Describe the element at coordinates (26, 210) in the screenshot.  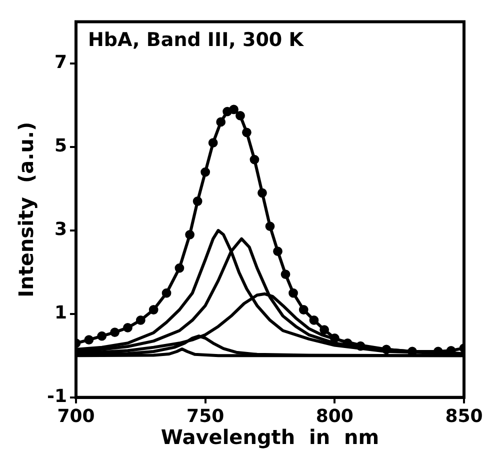
I see `y-axis-title: Intensity (a.u.)` at that location.